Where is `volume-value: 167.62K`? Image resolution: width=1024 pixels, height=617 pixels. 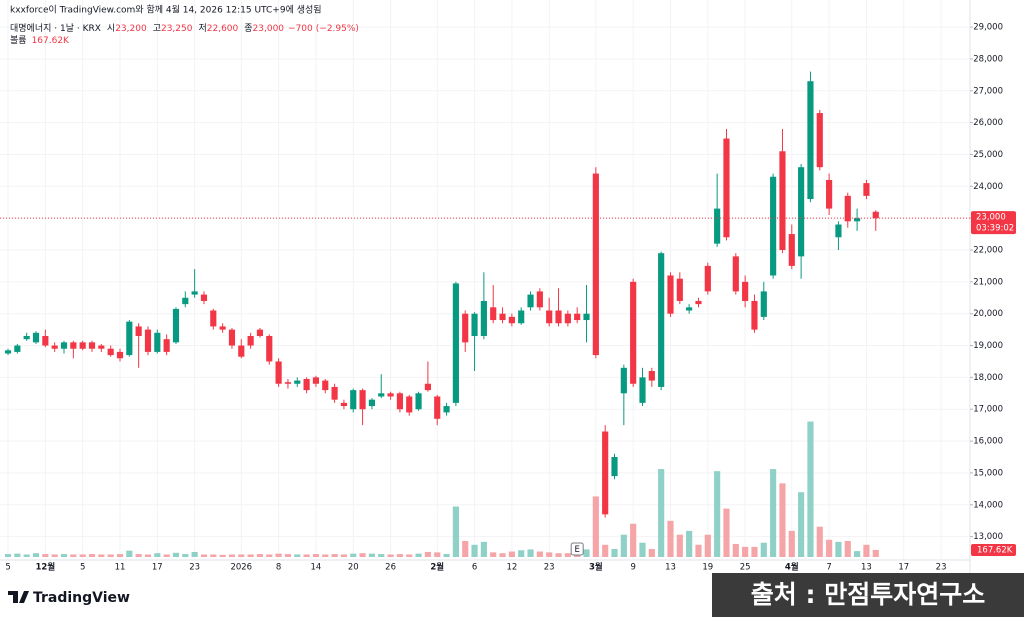 volume-value: 167.62K is located at coordinates (51, 41).